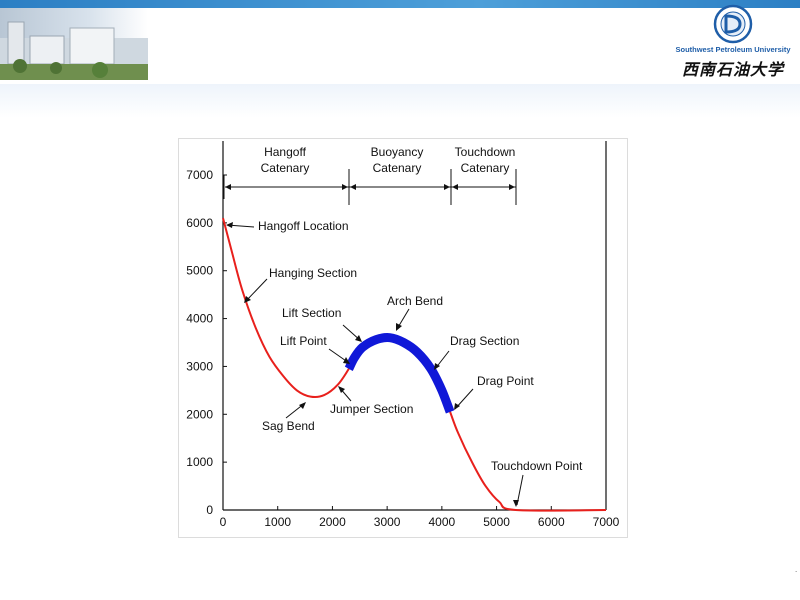  Describe the element at coordinates (285, 152) in the screenshot. I see `zone-hangoff-name: Hangoff` at that location.